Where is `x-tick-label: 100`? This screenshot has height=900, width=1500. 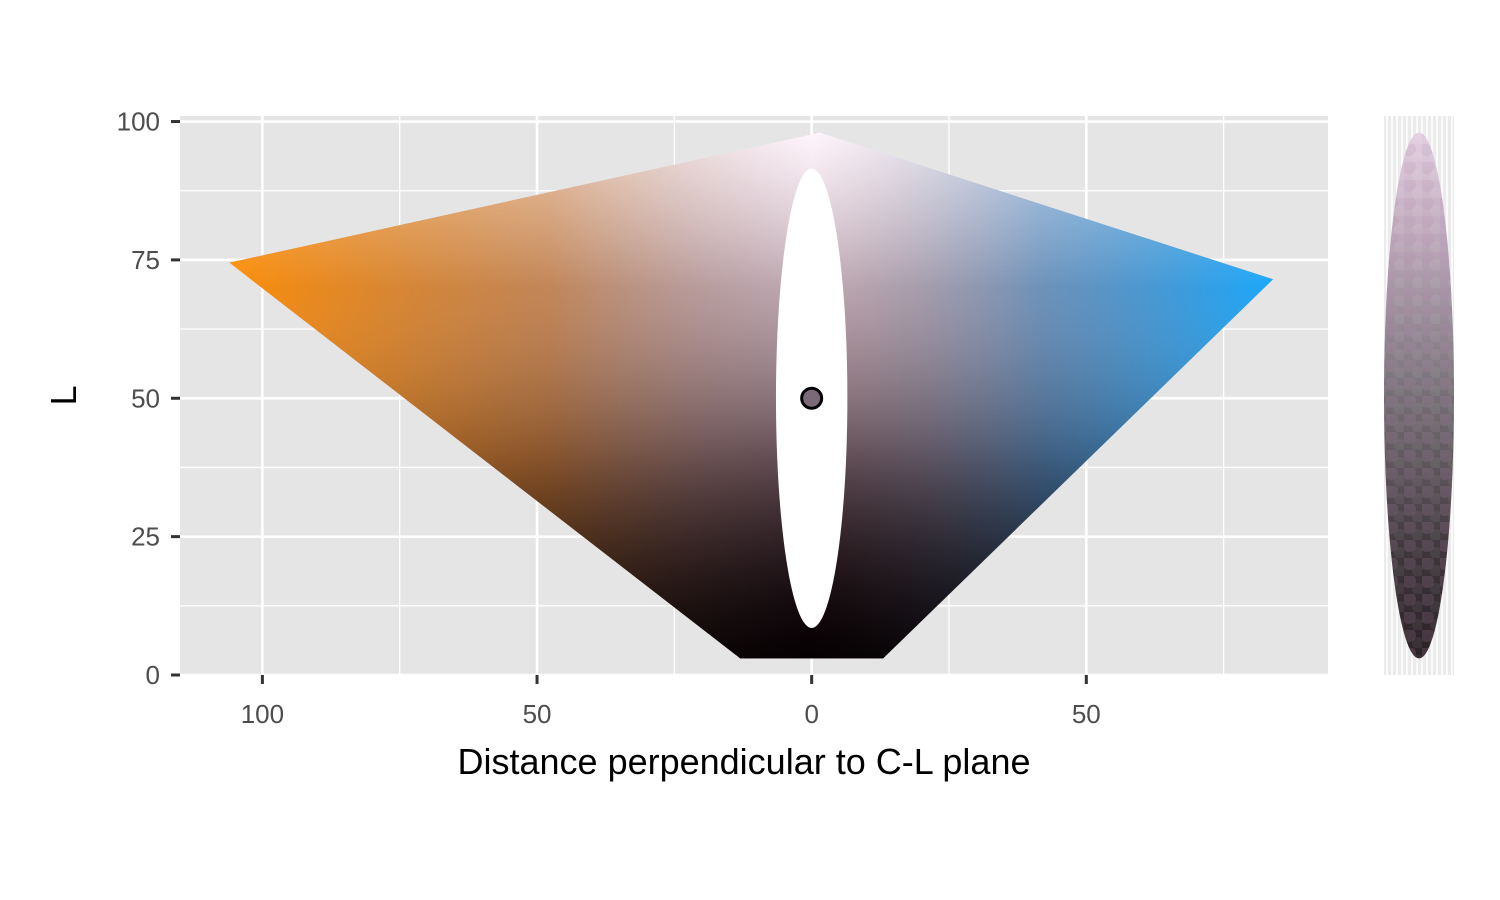 x-tick-label: 100 is located at coordinates (262, 714).